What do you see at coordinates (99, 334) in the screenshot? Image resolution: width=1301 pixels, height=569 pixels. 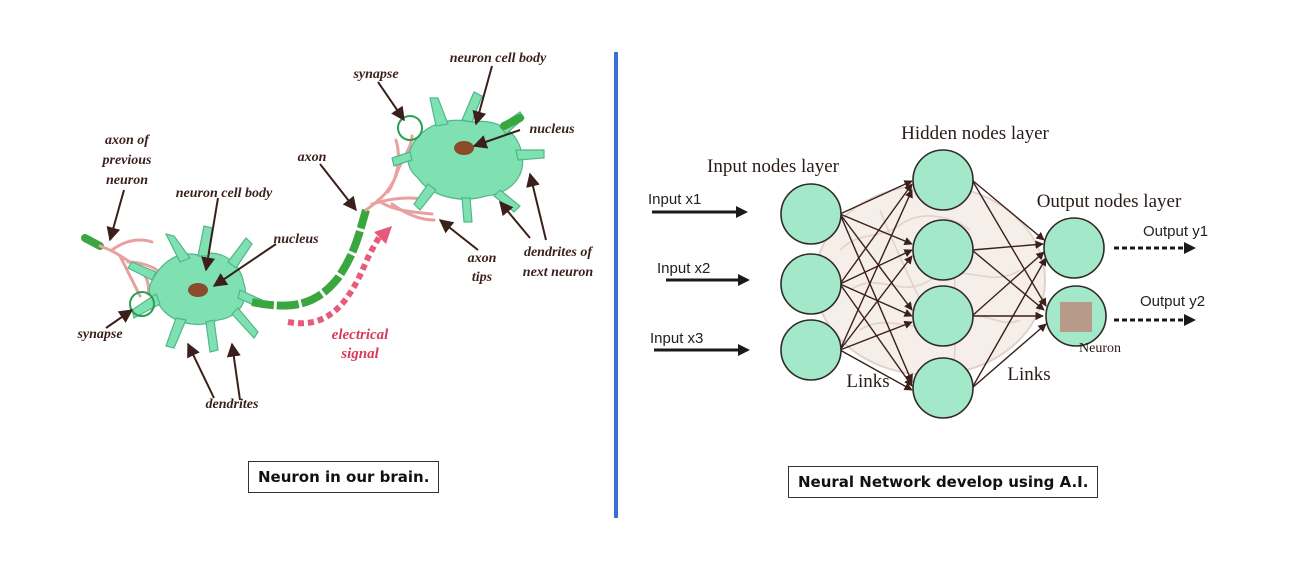 I see `label-synapse-left: synapse` at bounding box center [99, 334].